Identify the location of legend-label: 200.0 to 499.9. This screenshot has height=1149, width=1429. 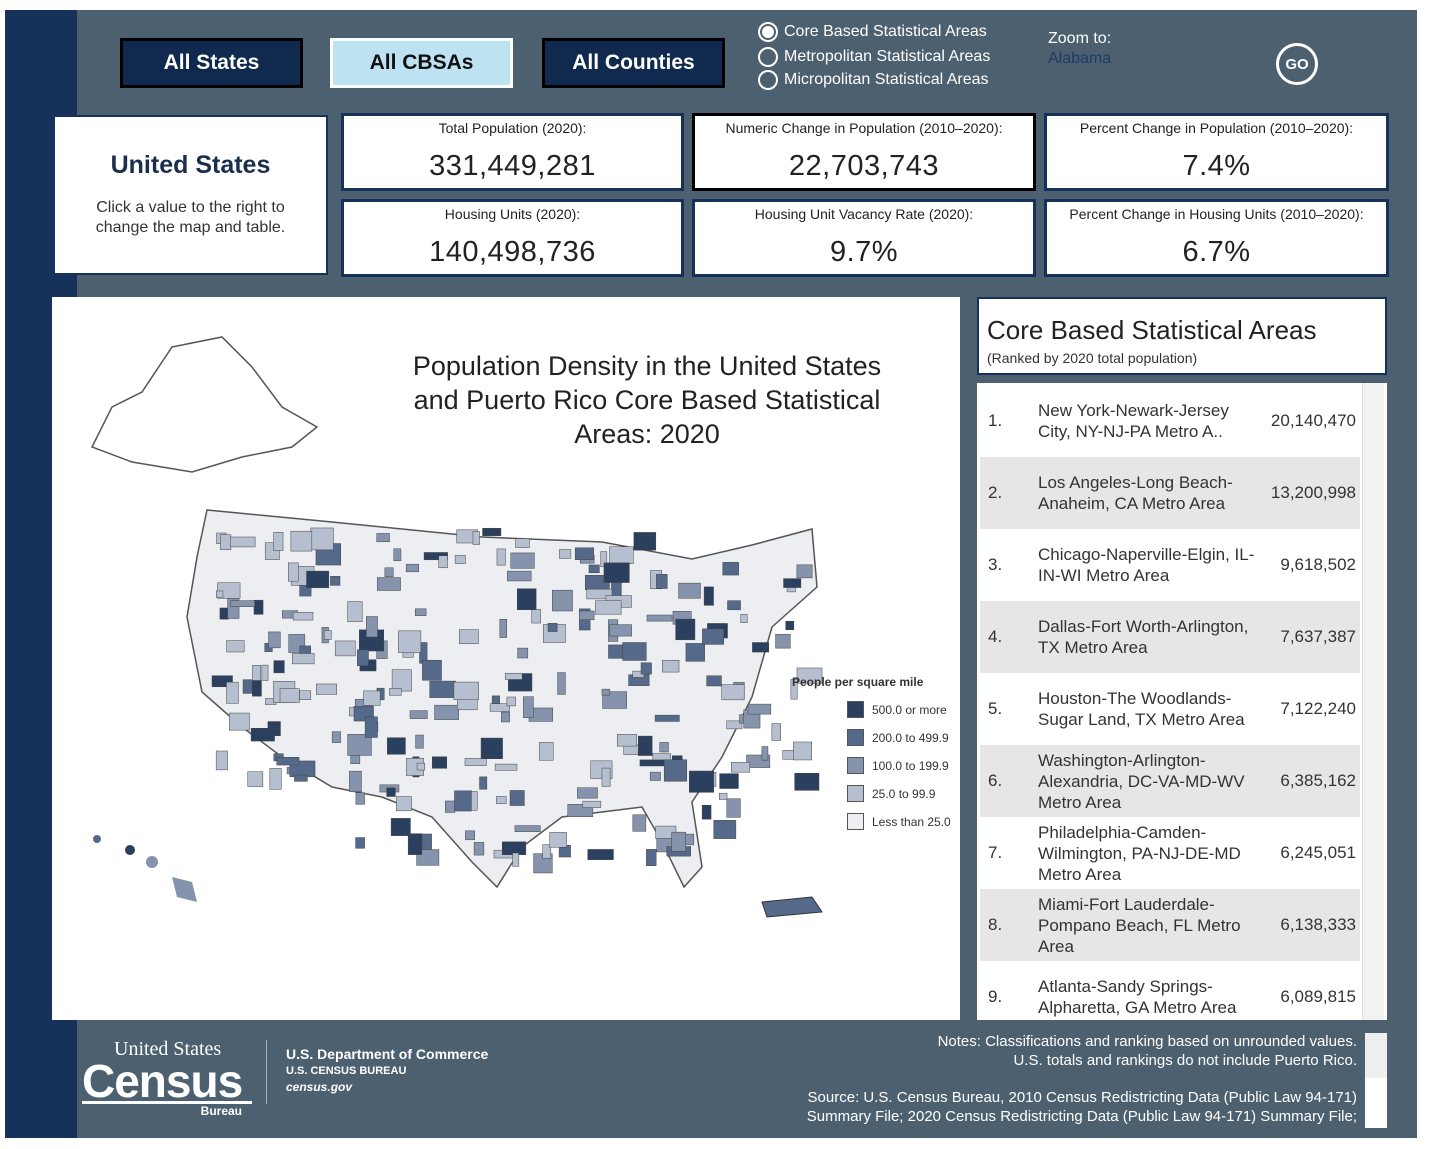
(910, 737).